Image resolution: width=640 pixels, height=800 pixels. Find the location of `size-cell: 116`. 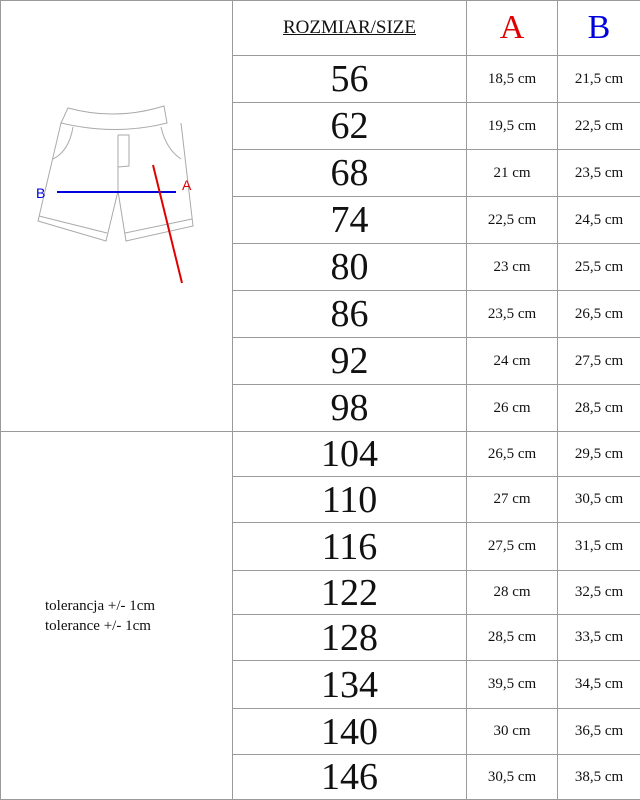

size-cell: 116 is located at coordinates (350, 547).